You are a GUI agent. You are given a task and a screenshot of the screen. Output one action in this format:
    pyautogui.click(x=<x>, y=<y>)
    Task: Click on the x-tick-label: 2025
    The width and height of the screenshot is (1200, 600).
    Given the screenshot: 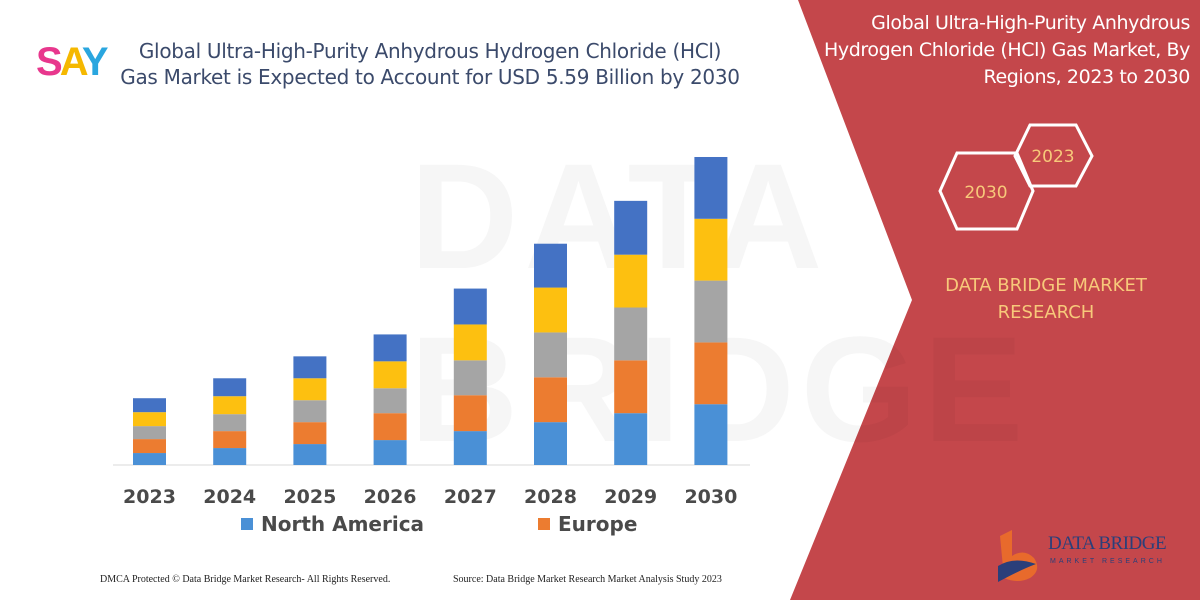 What is the action you would take?
    pyautogui.click(x=309, y=497)
    